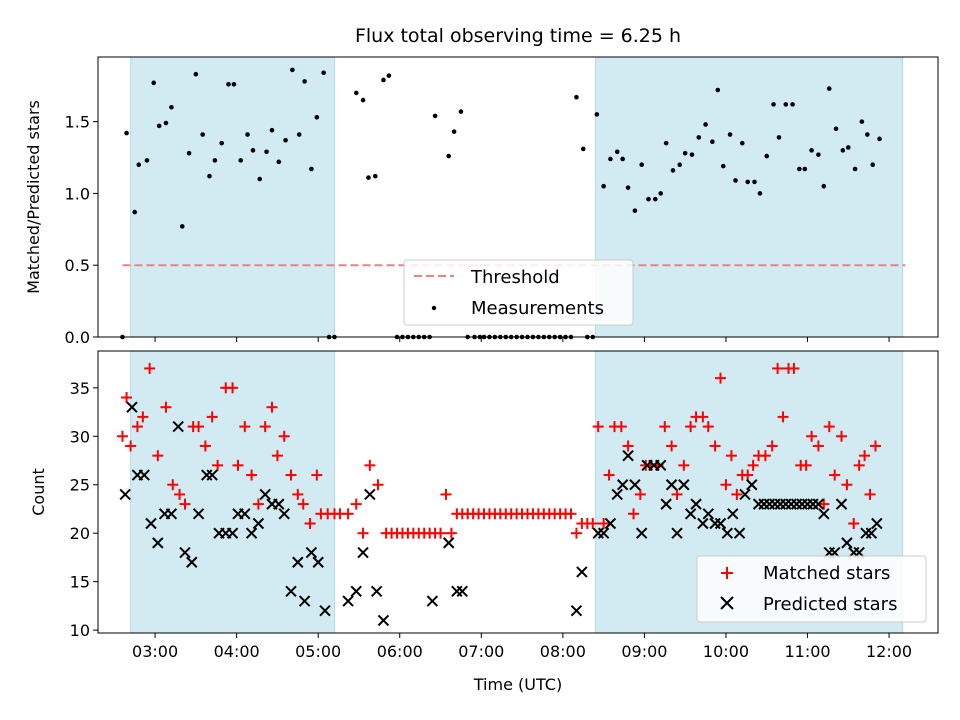 The height and width of the screenshot is (720, 960). I want to click on x-tick-label: 03:00, so click(155, 651).